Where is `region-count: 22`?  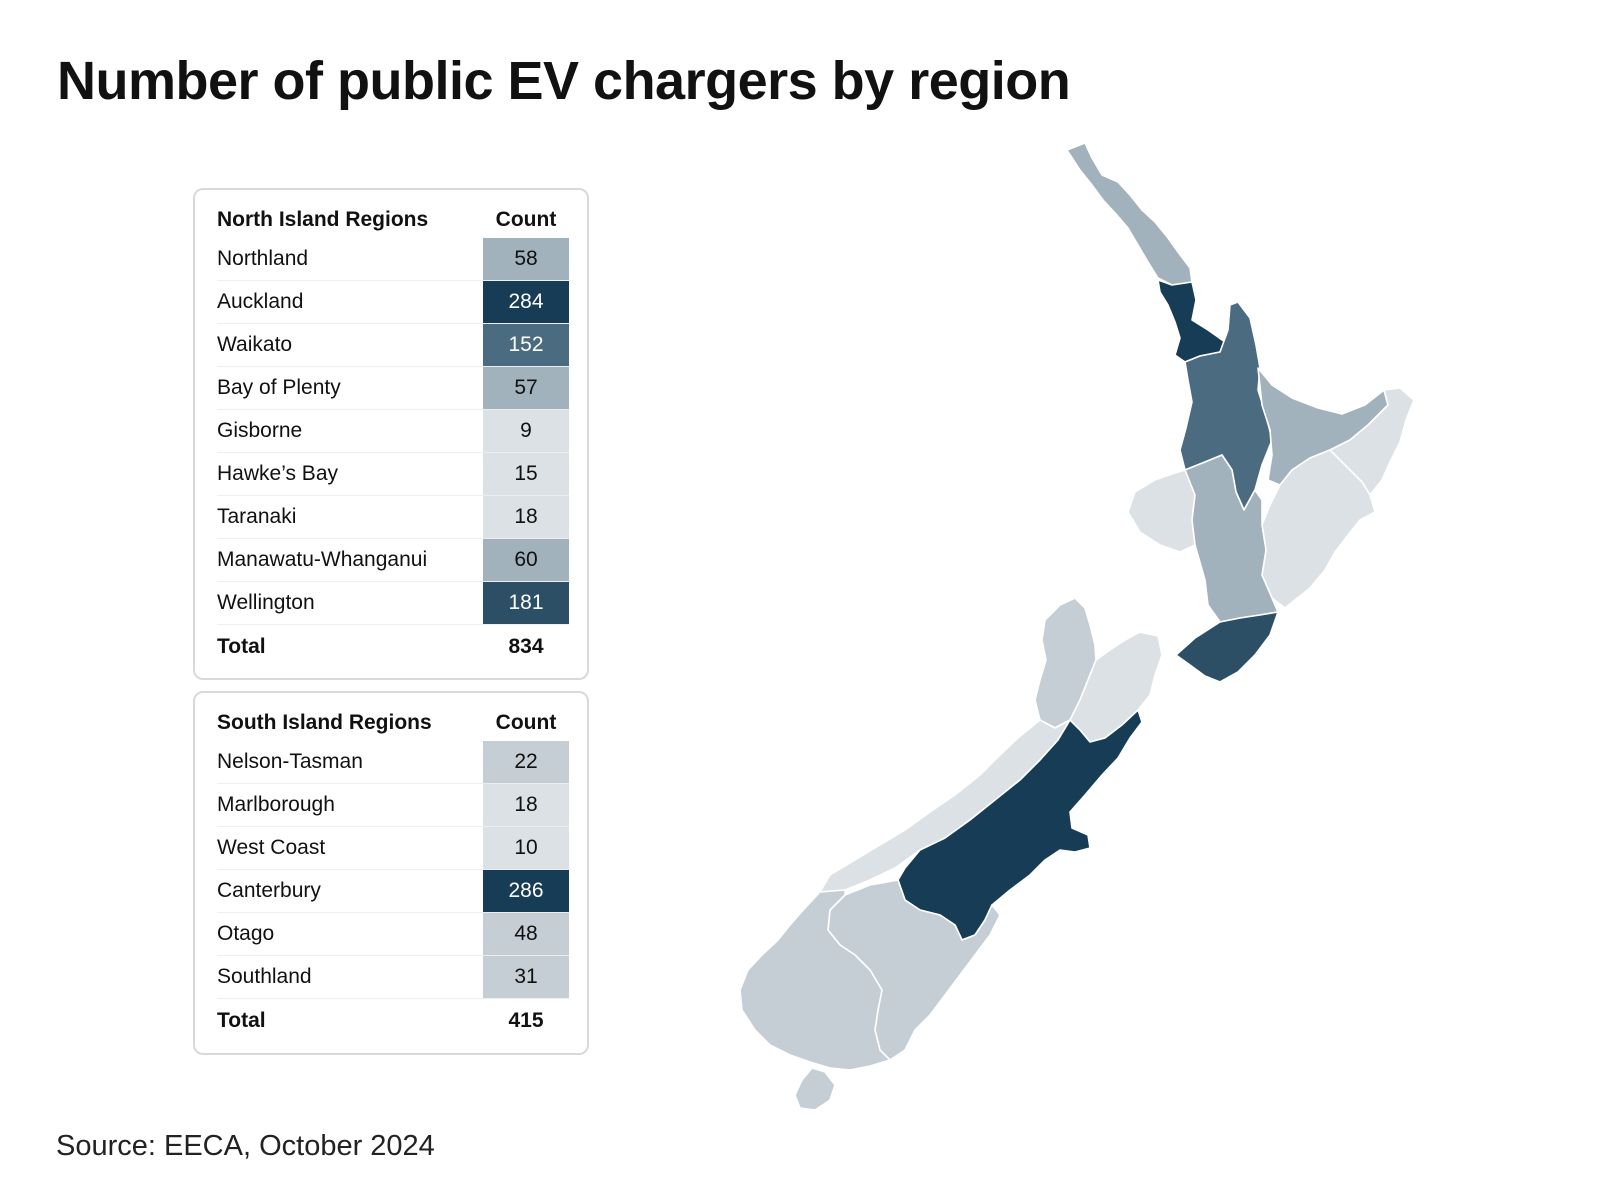
region-count: 22 is located at coordinates (526, 762).